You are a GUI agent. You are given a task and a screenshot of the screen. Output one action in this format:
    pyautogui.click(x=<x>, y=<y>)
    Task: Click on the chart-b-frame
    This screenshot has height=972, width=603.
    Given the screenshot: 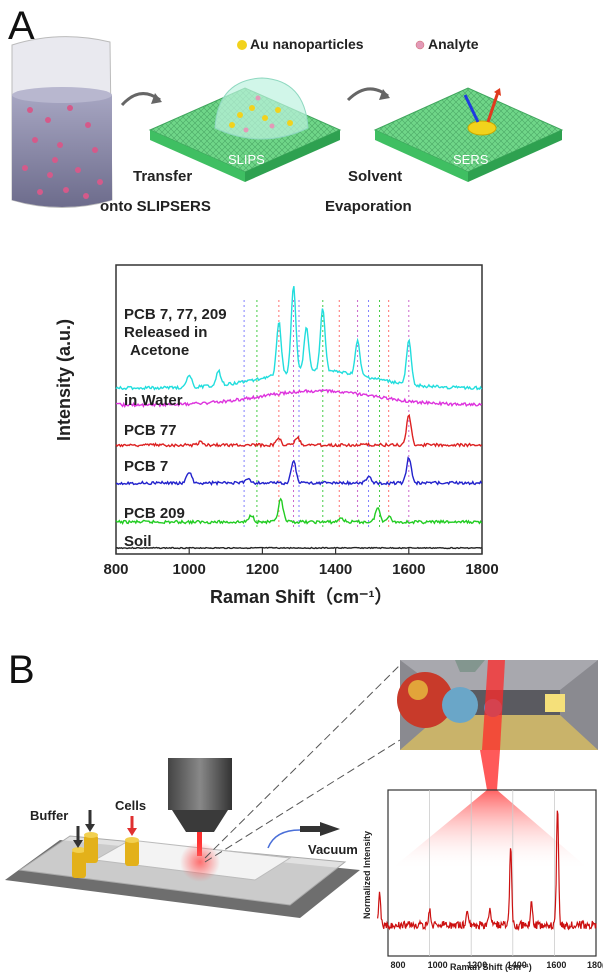 What is the action you would take?
    pyautogui.click(x=492, y=873)
    